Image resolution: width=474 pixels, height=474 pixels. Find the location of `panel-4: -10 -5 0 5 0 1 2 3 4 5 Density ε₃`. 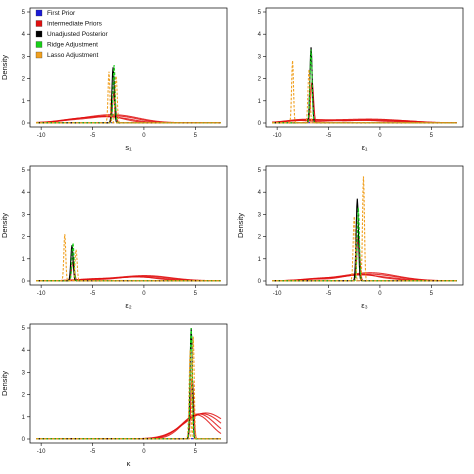

panel-4: -10 -5 0 5 0 1 2 3 4 5 Density ε₃ is located at coordinates (350, 237).